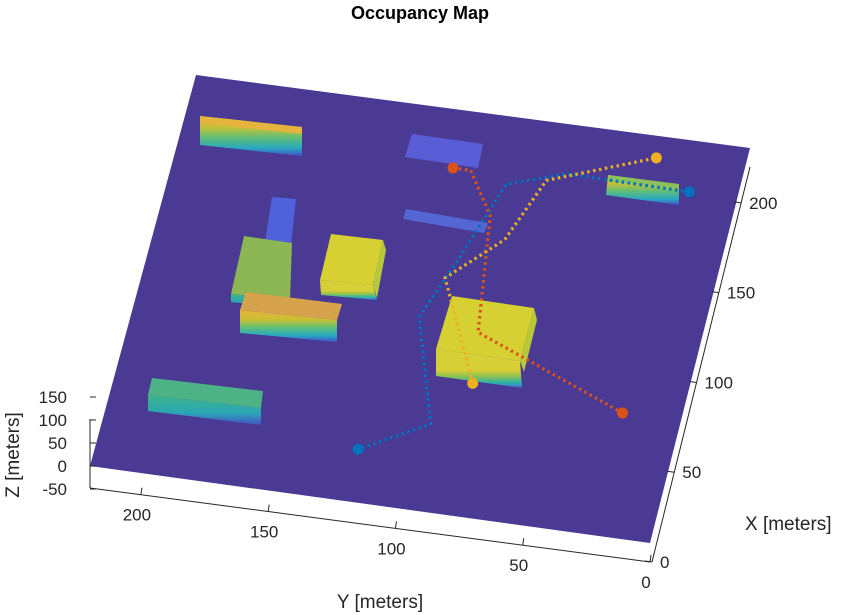  I want to click on y-tick-label: 100, so click(391, 548).